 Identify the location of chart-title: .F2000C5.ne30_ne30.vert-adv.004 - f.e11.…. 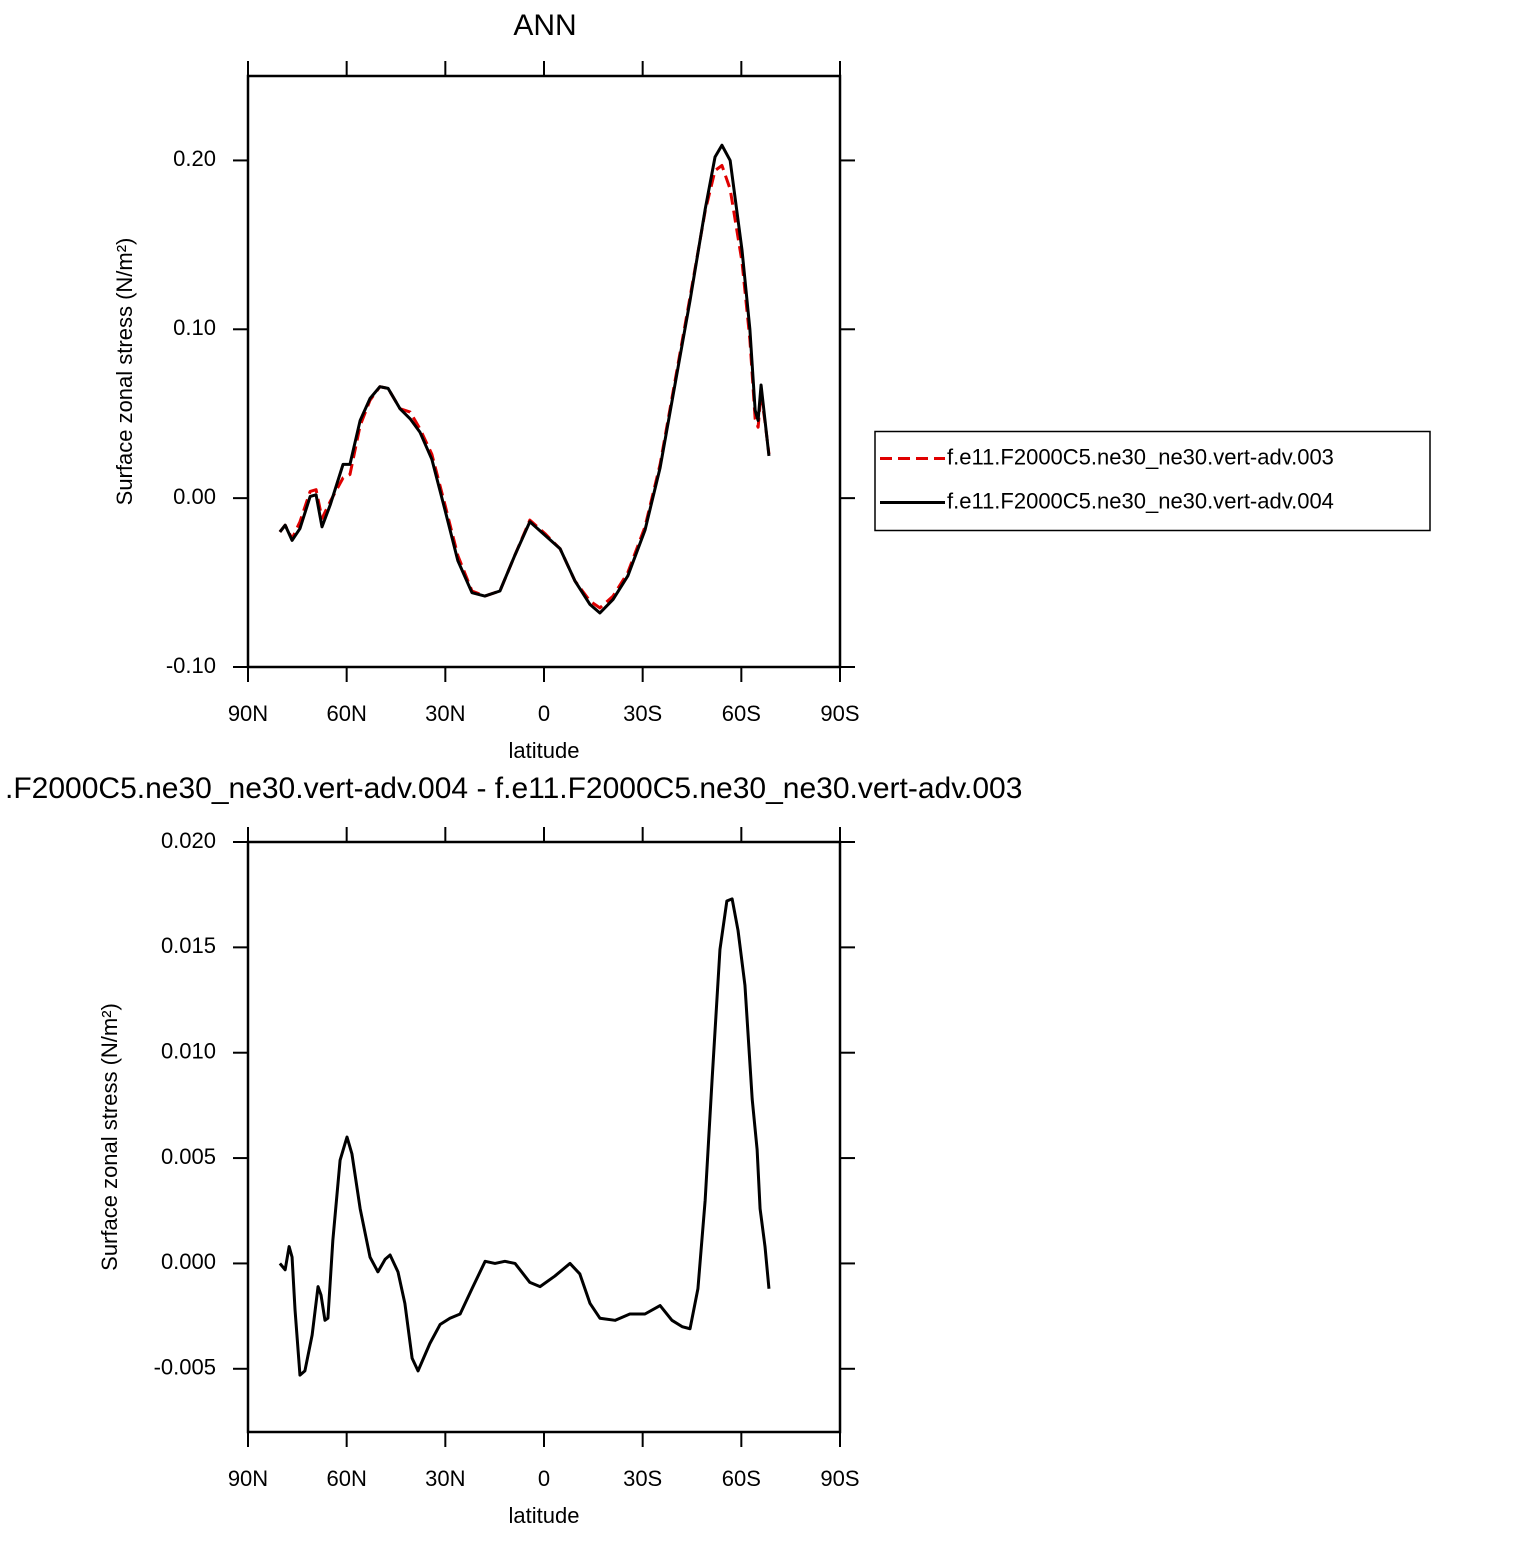
(513, 788).